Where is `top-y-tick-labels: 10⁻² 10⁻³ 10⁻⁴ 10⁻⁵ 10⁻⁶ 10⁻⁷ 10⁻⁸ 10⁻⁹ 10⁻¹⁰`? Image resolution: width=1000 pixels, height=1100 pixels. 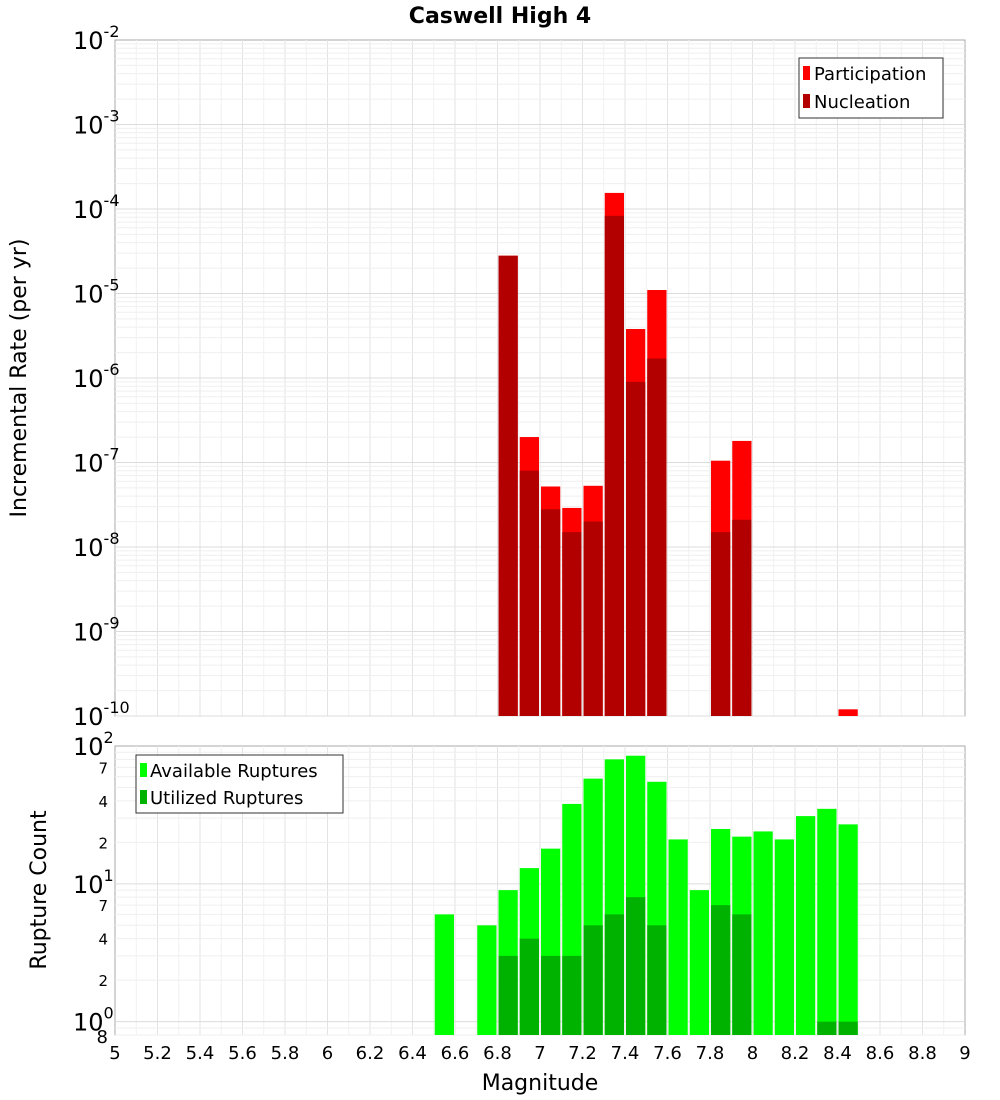 top-y-tick-labels: 10⁻² 10⁻³ 10⁻⁴ 10⁻⁵ 10⁻⁶ 10⁻⁷ 10⁻⁸ 10⁻⁹ 10⁻¹⁰ is located at coordinates (101, 376).